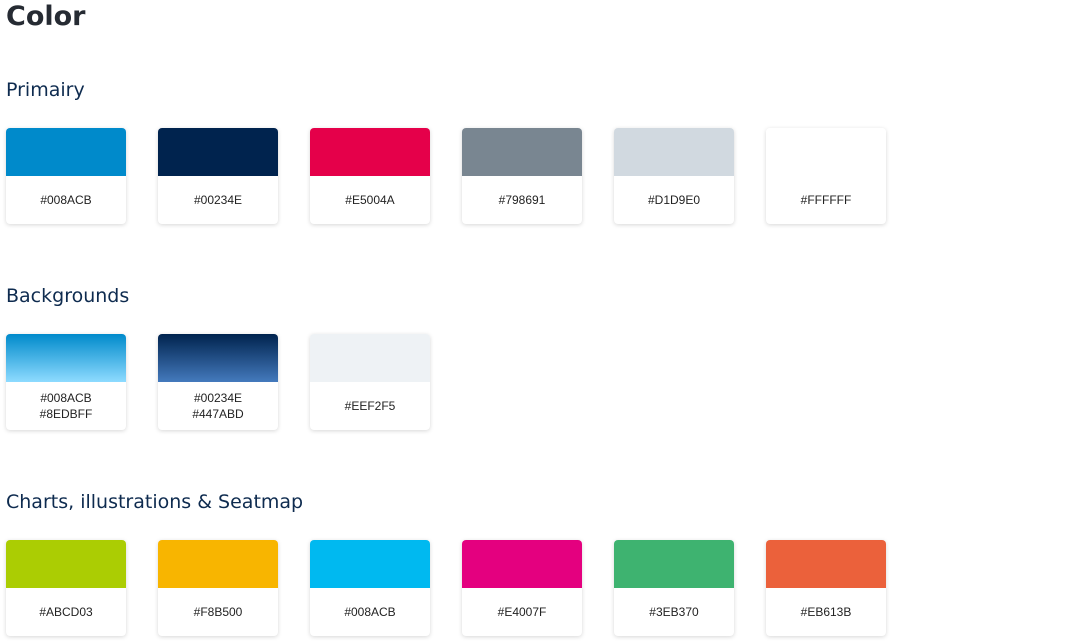 This screenshot has height=644, width=1072. I want to click on color-swatch-card: #ABCD03, so click(66, 588).